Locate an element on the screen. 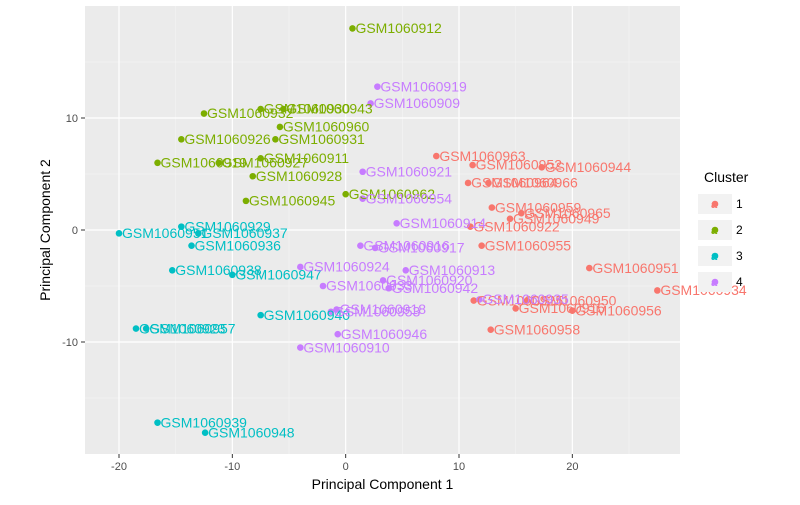 Image resolution: width=800 pixels, height=505 pixels. point-label: GSM1060950 is located at coordinates (573, 300).